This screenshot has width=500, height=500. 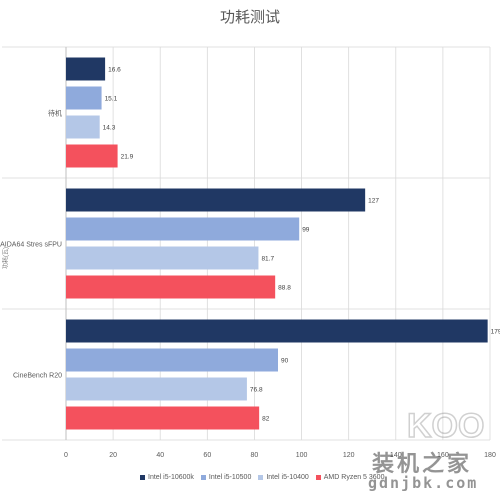 I want to click on watermark-brand: 装机之家, so click(x=422, y=463).